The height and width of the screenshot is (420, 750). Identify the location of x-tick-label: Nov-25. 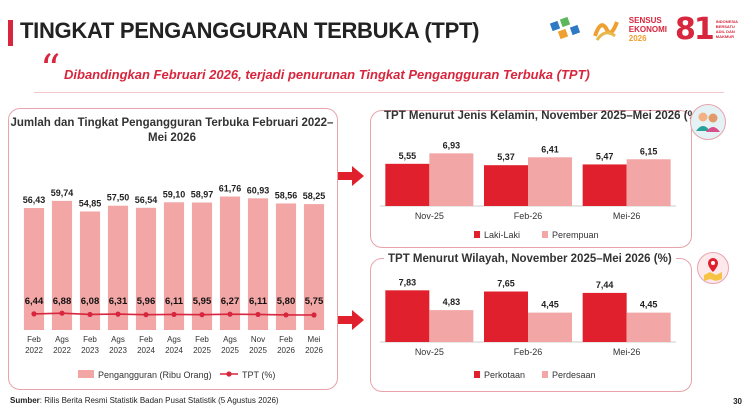
(429, 216).